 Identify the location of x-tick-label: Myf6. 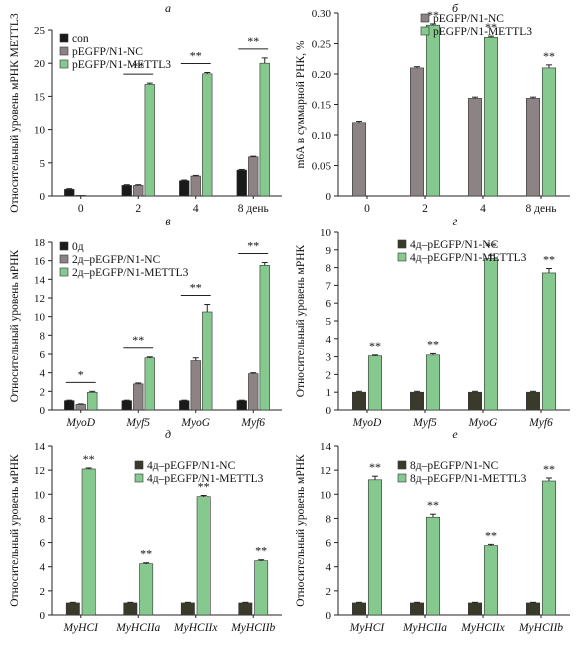
(252, 423).